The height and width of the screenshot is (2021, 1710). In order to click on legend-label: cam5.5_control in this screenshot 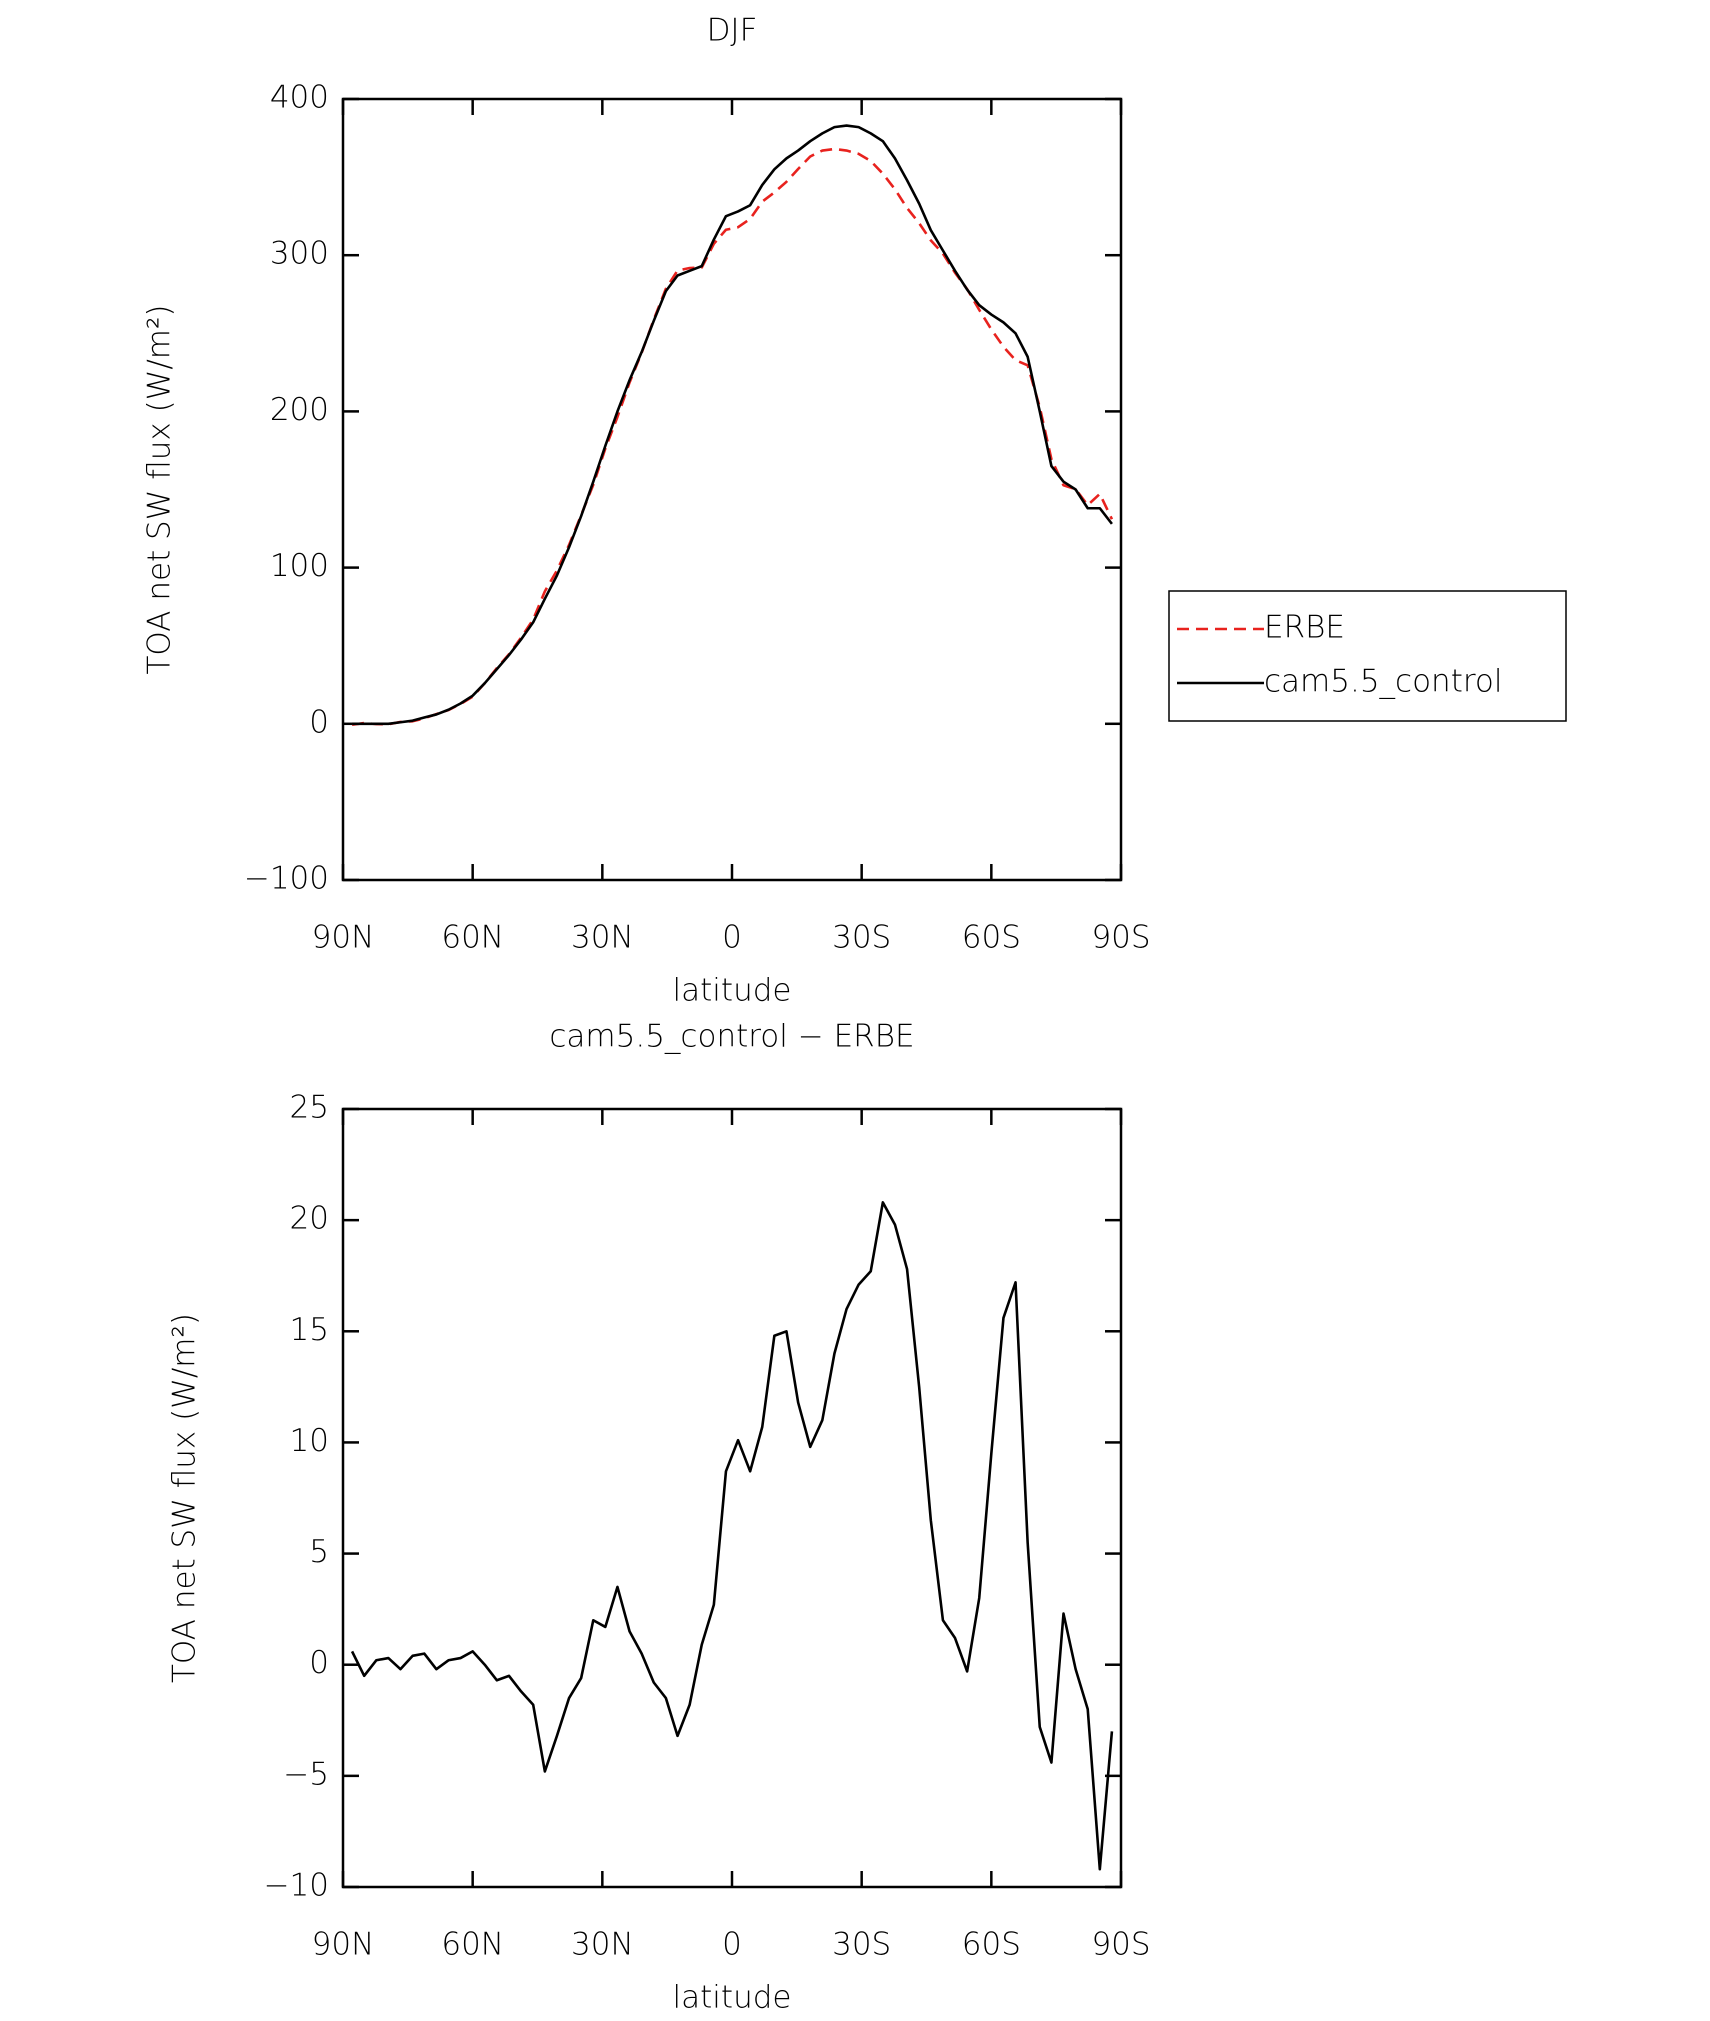, I will do `click(1383, 682)`.